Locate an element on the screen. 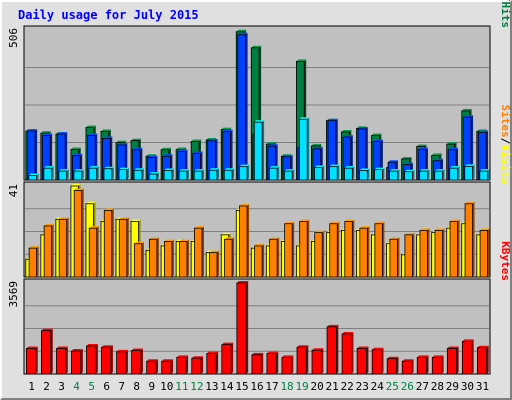  x-tick-label: 2 is located at coordinates (46, 386).